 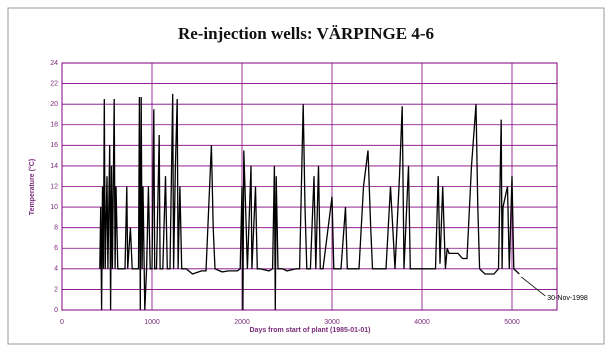 I want to click on x-tick-label: 0, so click(x=62, y=322).